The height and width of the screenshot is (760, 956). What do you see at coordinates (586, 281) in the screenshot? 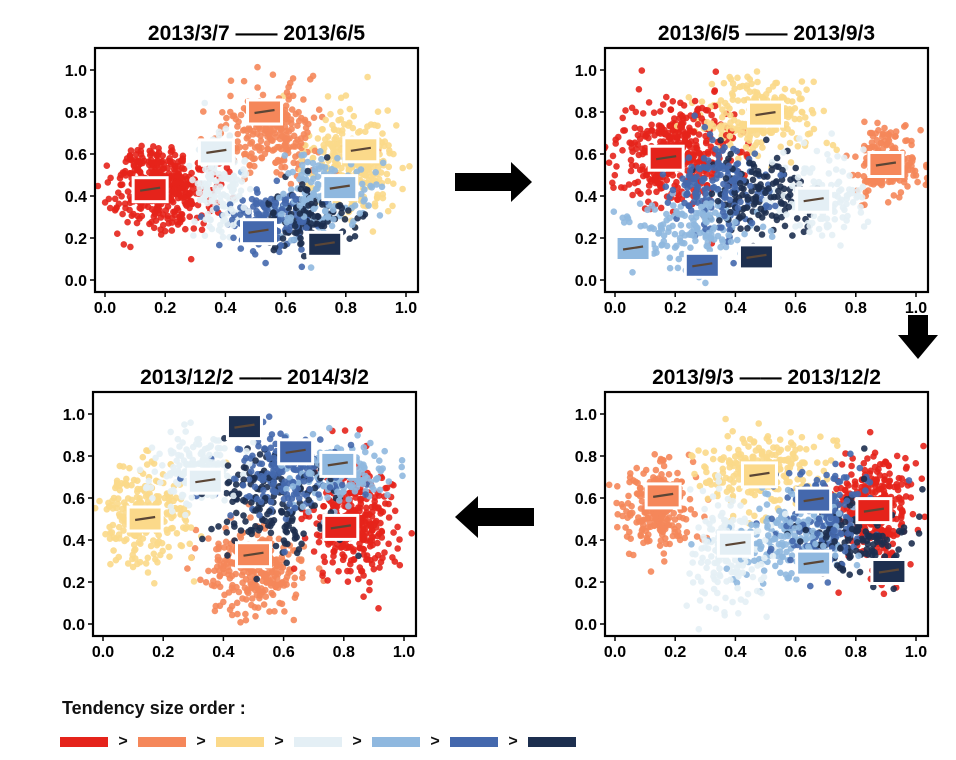
I see `y-tick-label: 0.0` at bounding box center [586, 281].